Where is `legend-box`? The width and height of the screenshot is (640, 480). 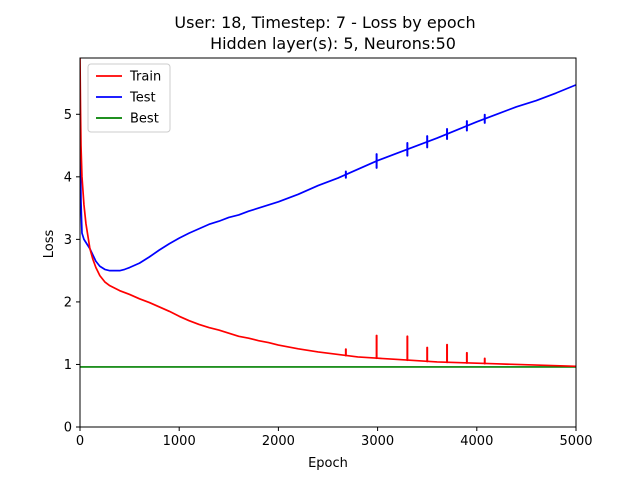 legend-box is located at coordinates (129, 98).